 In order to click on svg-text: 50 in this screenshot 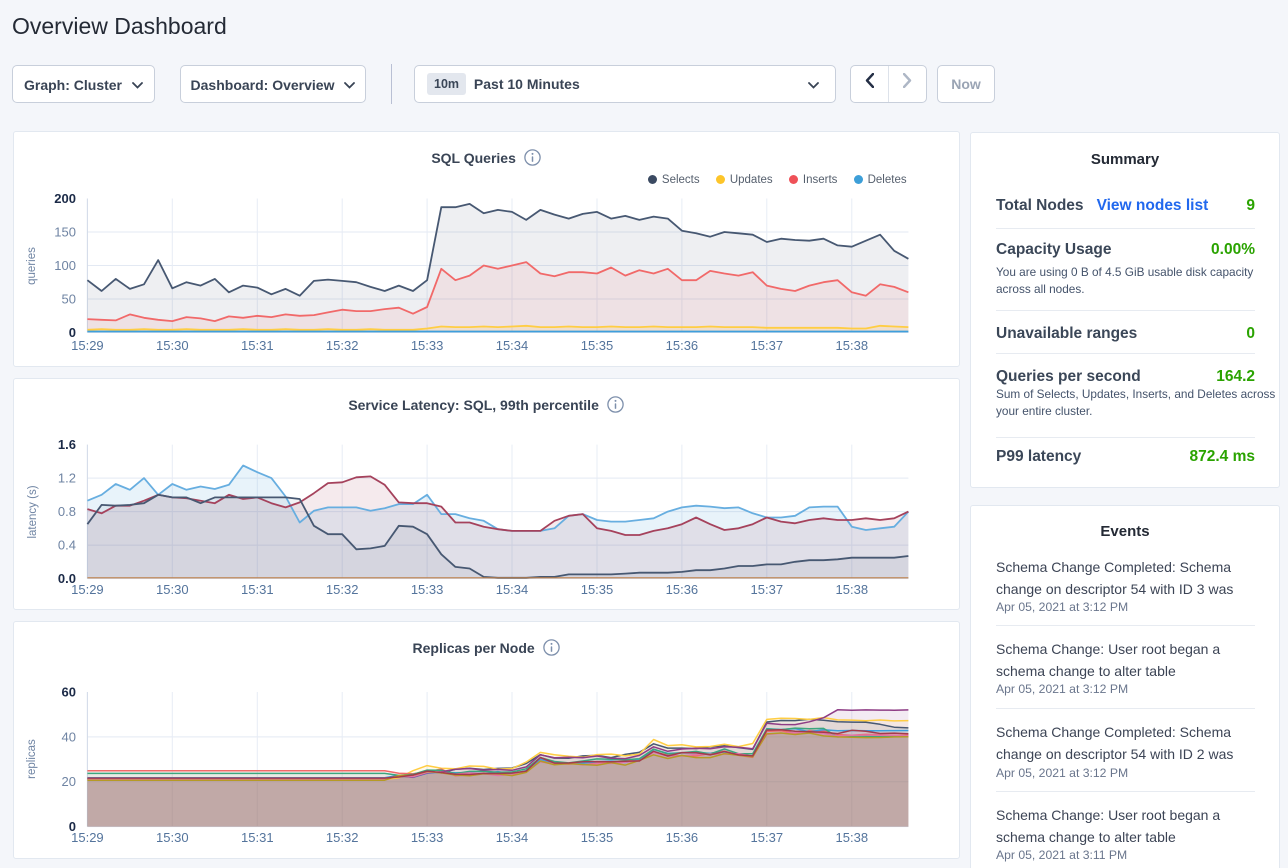, I will do `click(68, 299)`.